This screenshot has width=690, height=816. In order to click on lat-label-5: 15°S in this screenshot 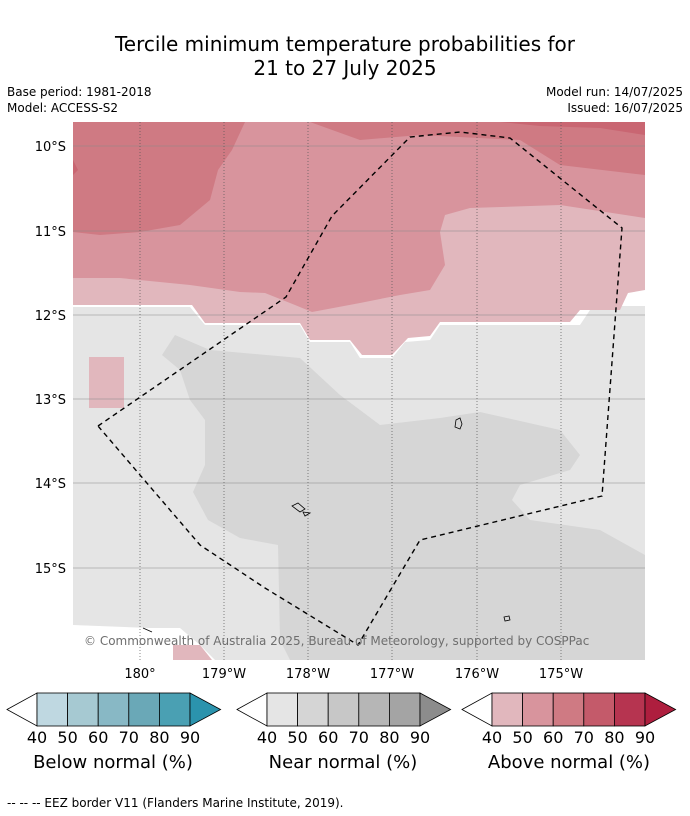, I will do `click(50, 569)`.